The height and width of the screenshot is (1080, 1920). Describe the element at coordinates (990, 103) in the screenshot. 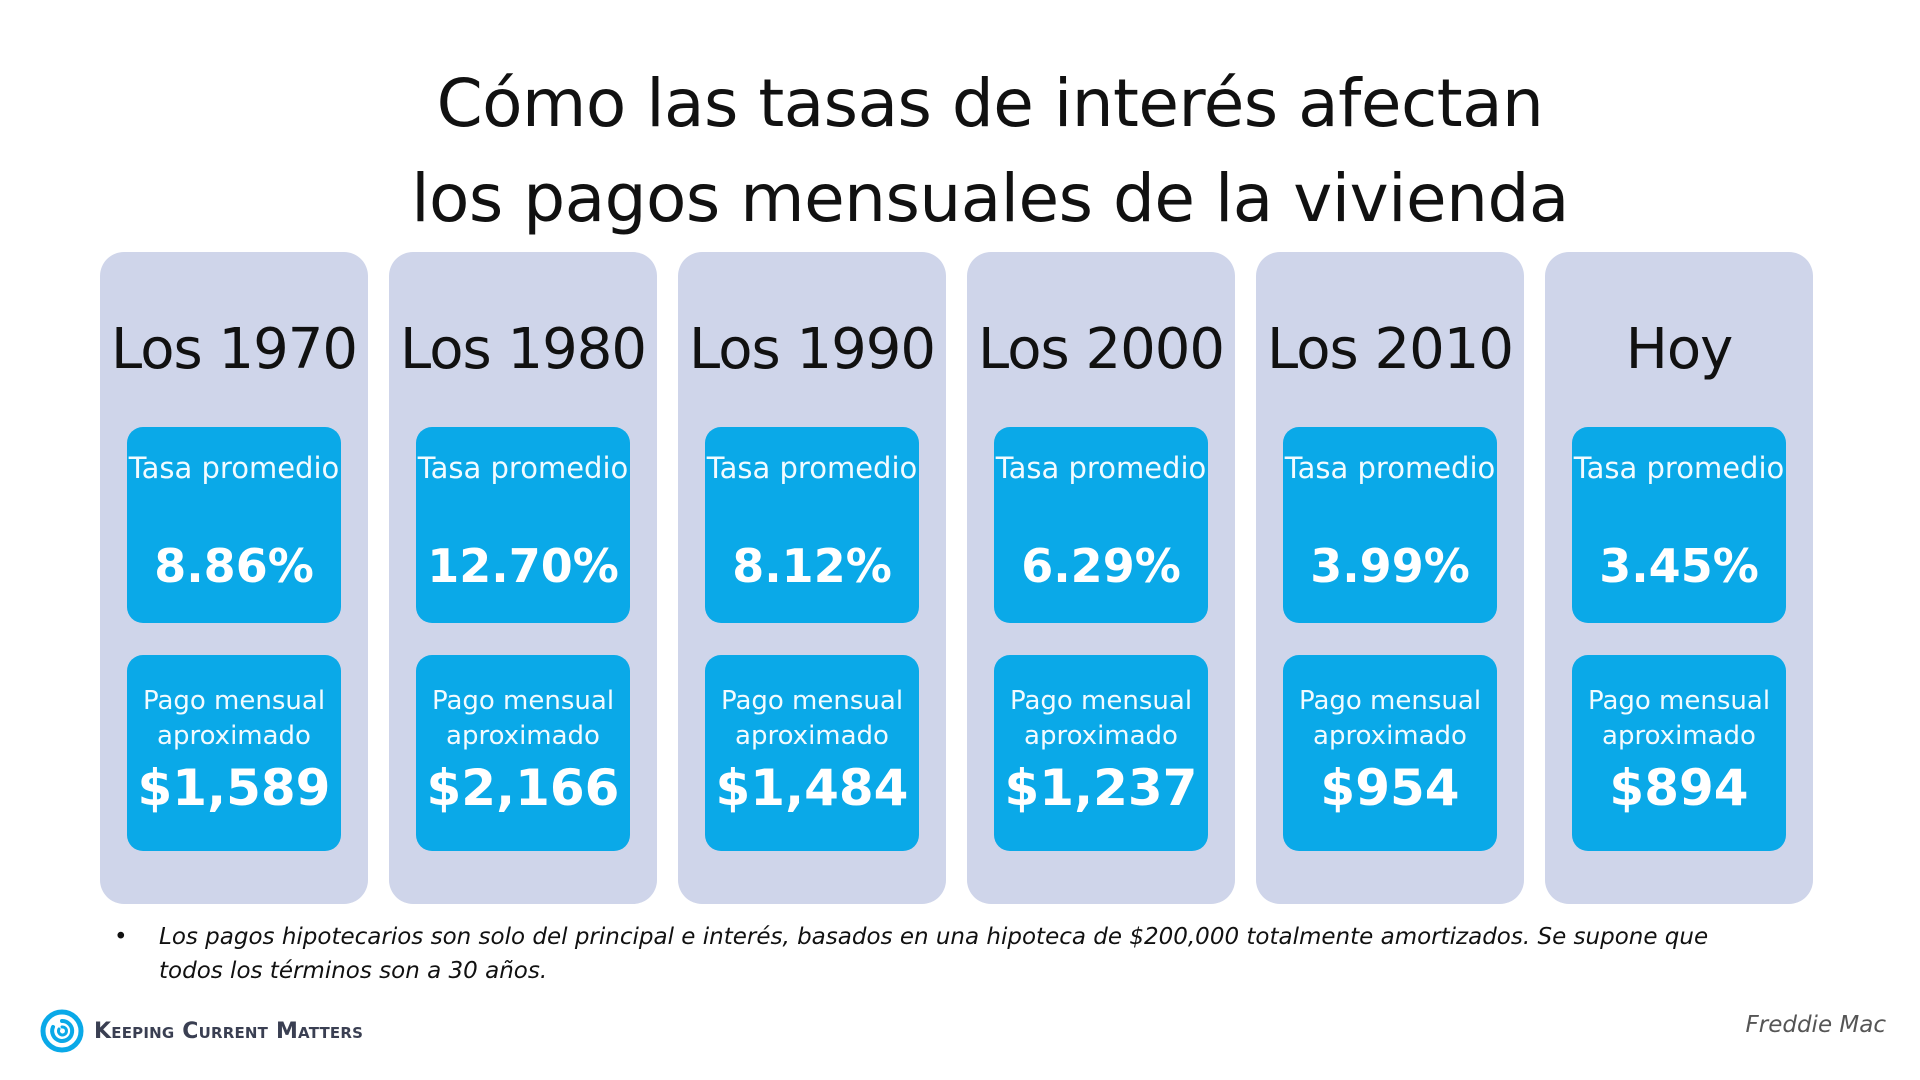

I see `title-line-1: Cómo las tasas de interés afectan` at that location.